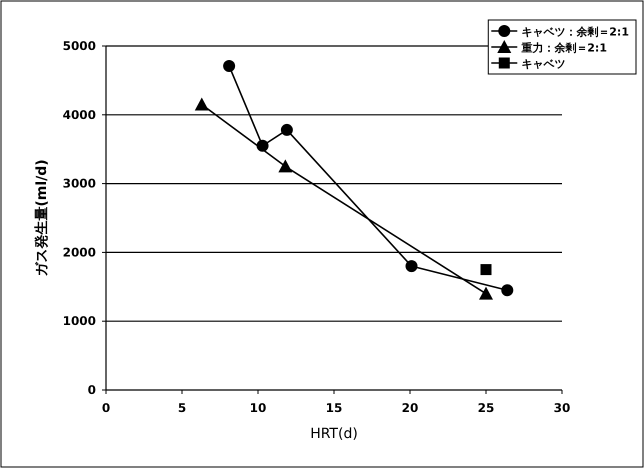 This screenshot has height=468, width=644. Describe the element at coordinates (79, 321) in the screenshot. I see `y-tick-label: 1000` at that location.